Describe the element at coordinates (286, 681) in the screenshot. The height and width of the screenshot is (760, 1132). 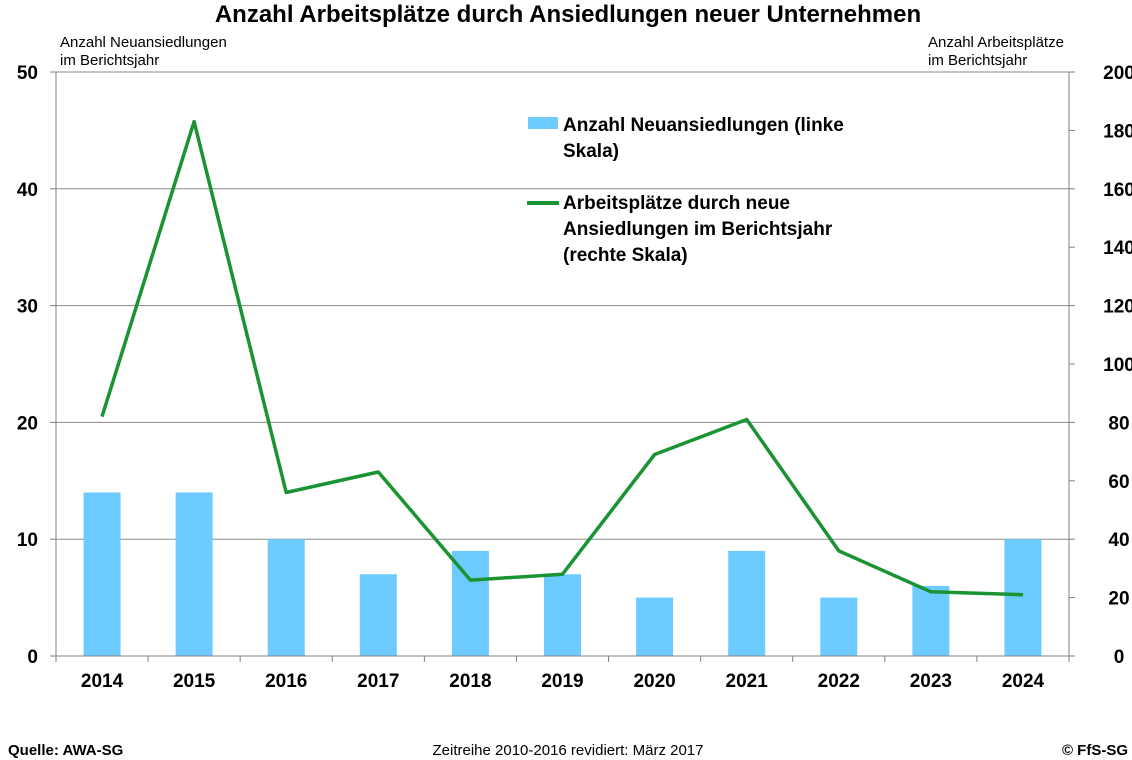
I see `x-tick-label: 2016` at that location.